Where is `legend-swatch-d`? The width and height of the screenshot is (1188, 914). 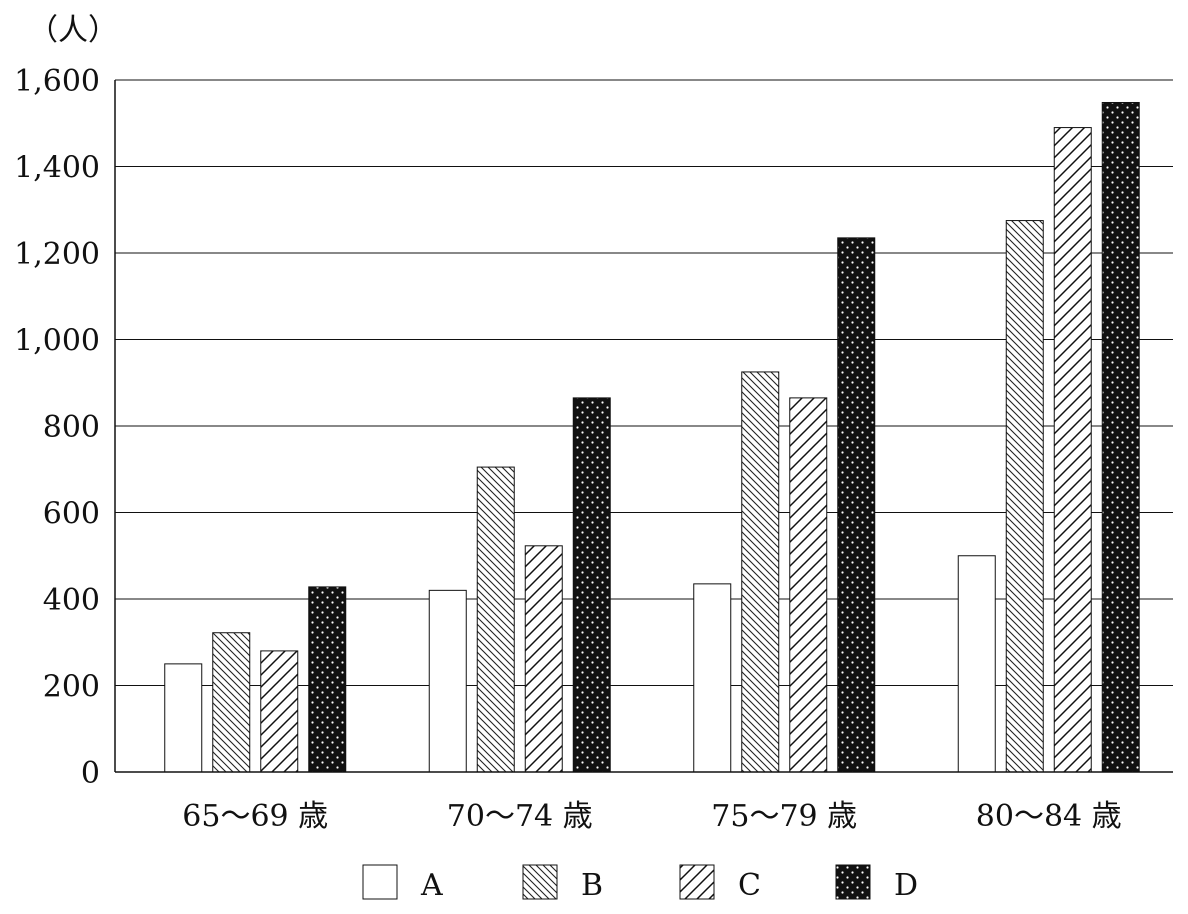 legend-swatch-d is located at coordinates (853, 882).